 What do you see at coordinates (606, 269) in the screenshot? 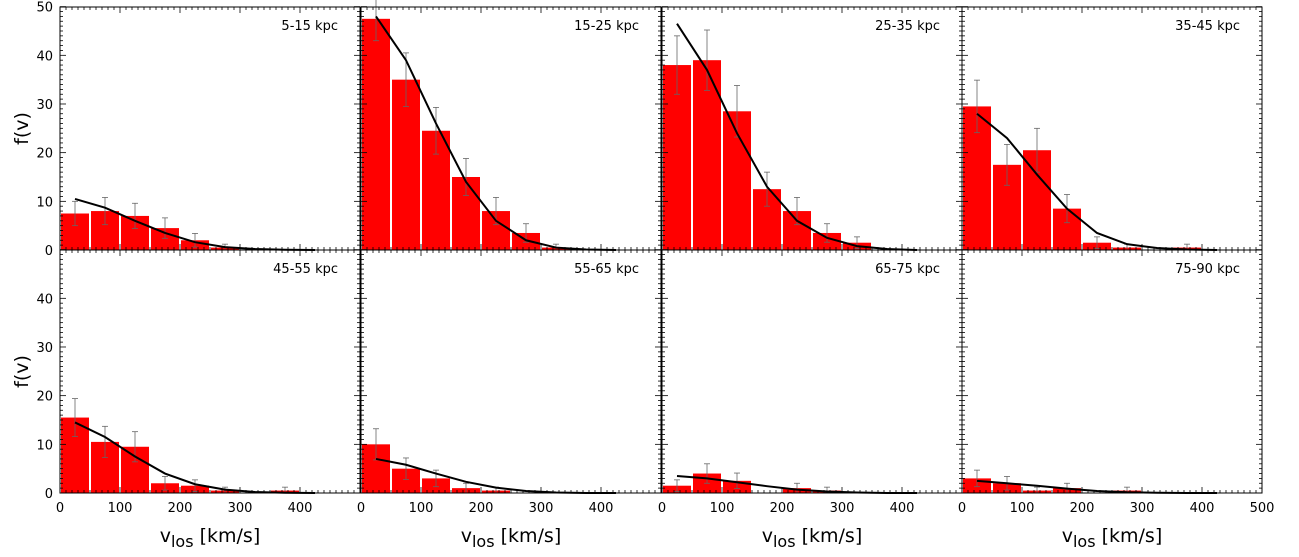
I see `panel-label: 55-65 kpc` at bounding box center [606, 269].